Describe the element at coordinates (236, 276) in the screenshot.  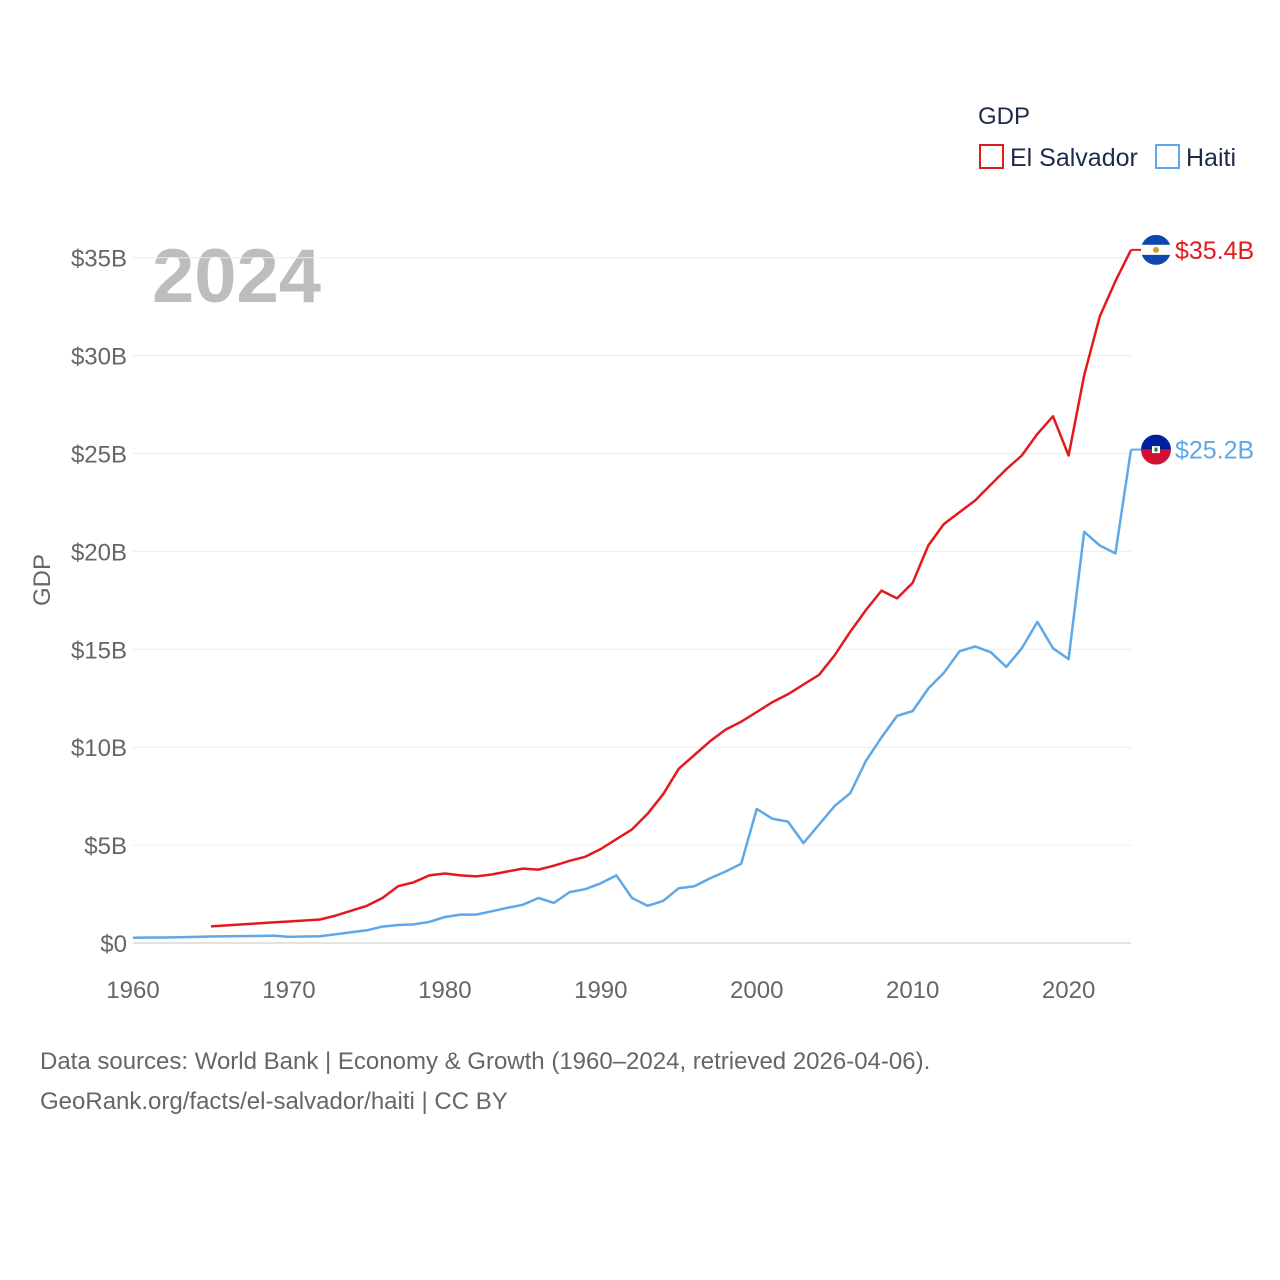
I see `year-label: 2024` at that location.